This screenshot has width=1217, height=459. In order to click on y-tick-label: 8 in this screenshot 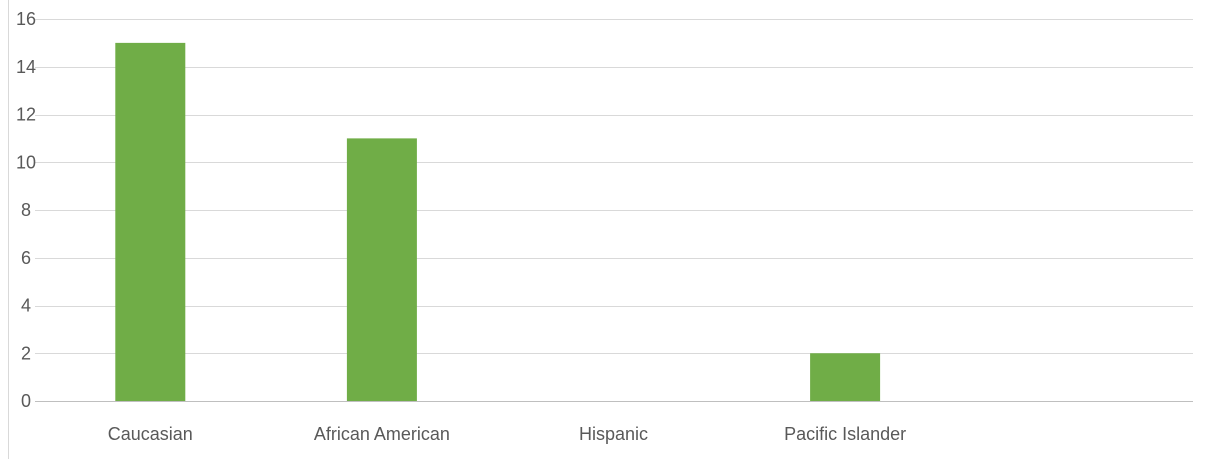, I will do `click(26, 210)`.